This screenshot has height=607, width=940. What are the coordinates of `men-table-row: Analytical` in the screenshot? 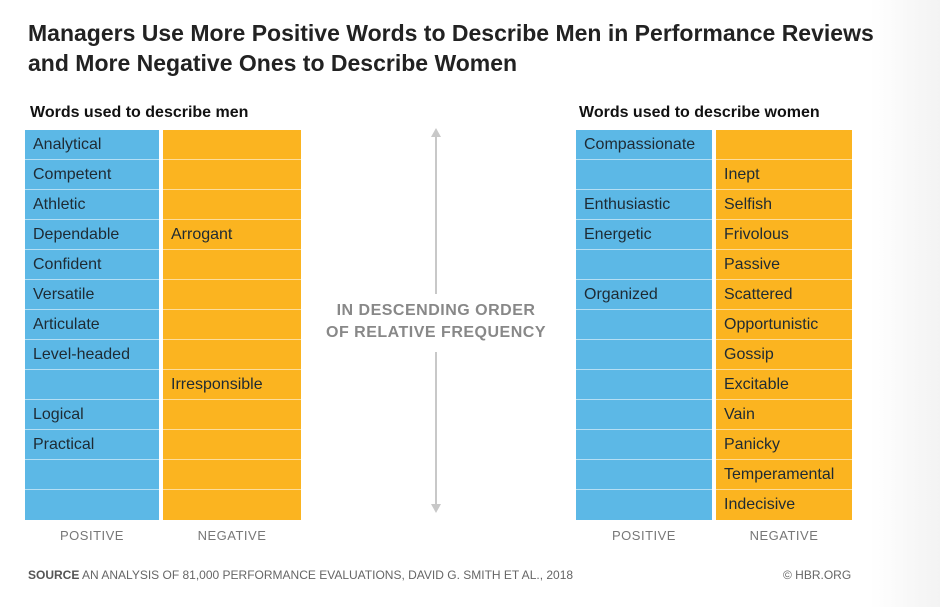 It's located at (163, 145).